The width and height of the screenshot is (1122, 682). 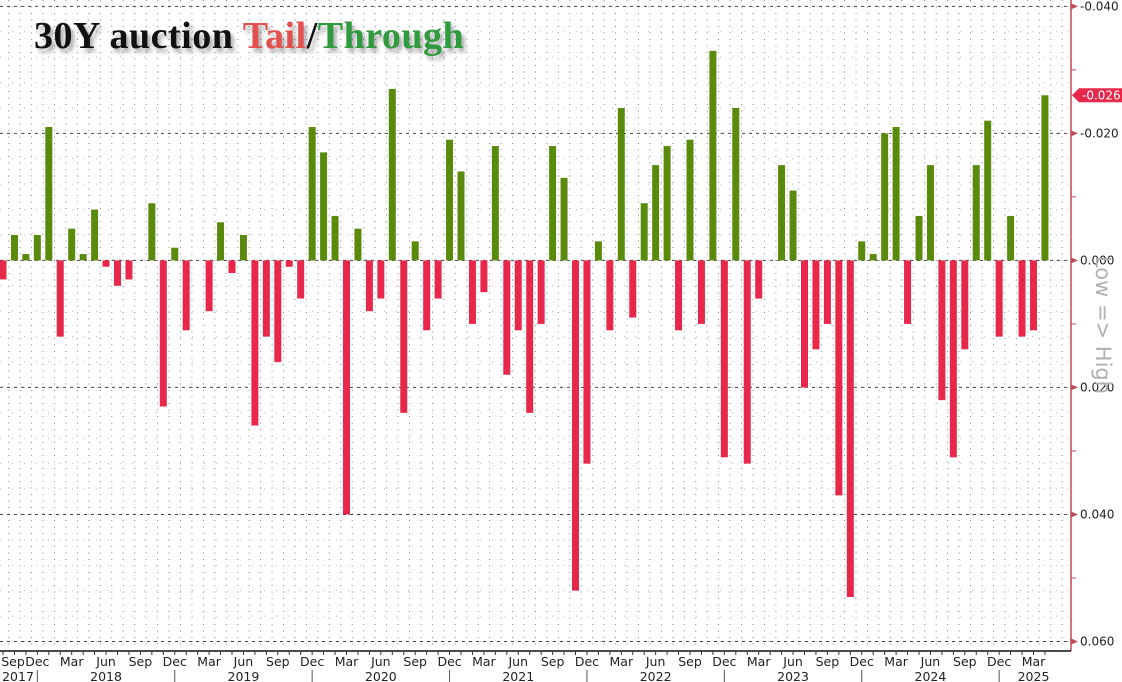 What do you see at coordinates (312, 36) in the screenshot?
I see `title-slash: /` at bounding box center [312, 36].